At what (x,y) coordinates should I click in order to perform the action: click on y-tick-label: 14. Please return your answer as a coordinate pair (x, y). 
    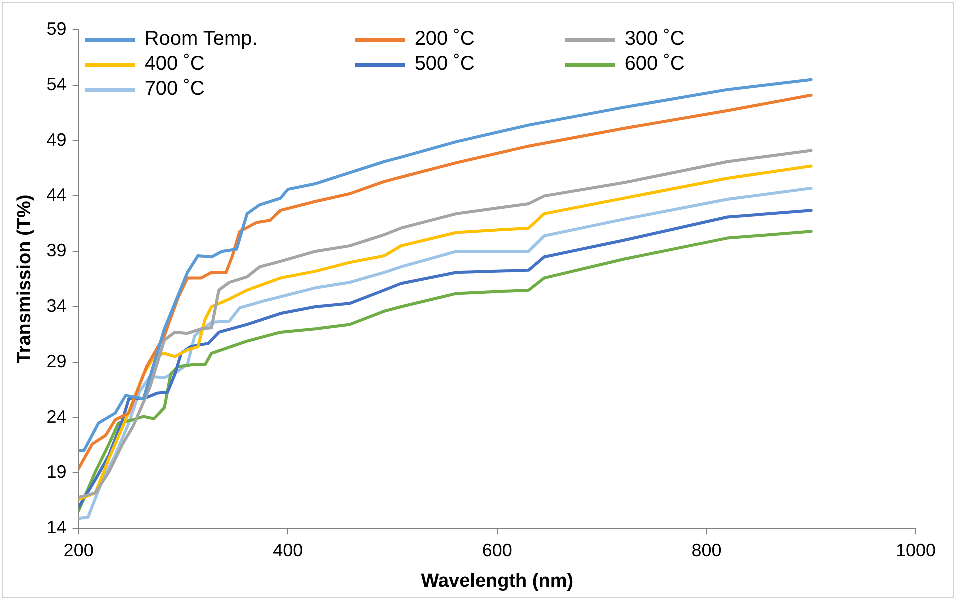
    Looking at the image, I should click on (56, 528).